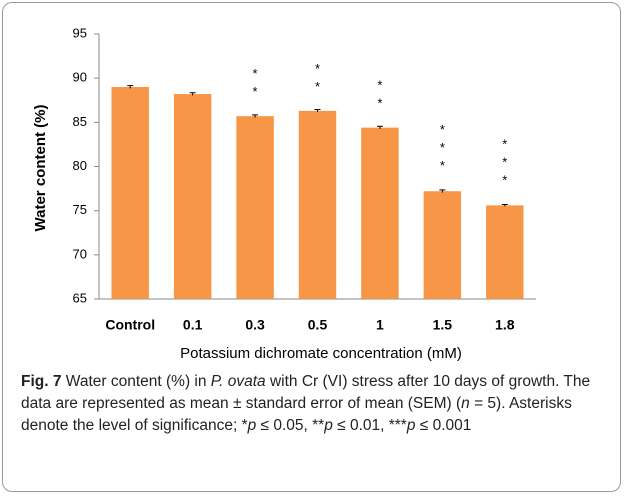  Describe the element at coordinates (80, 32) in the screenshot. I see `y-tick-label: 95` at that location.